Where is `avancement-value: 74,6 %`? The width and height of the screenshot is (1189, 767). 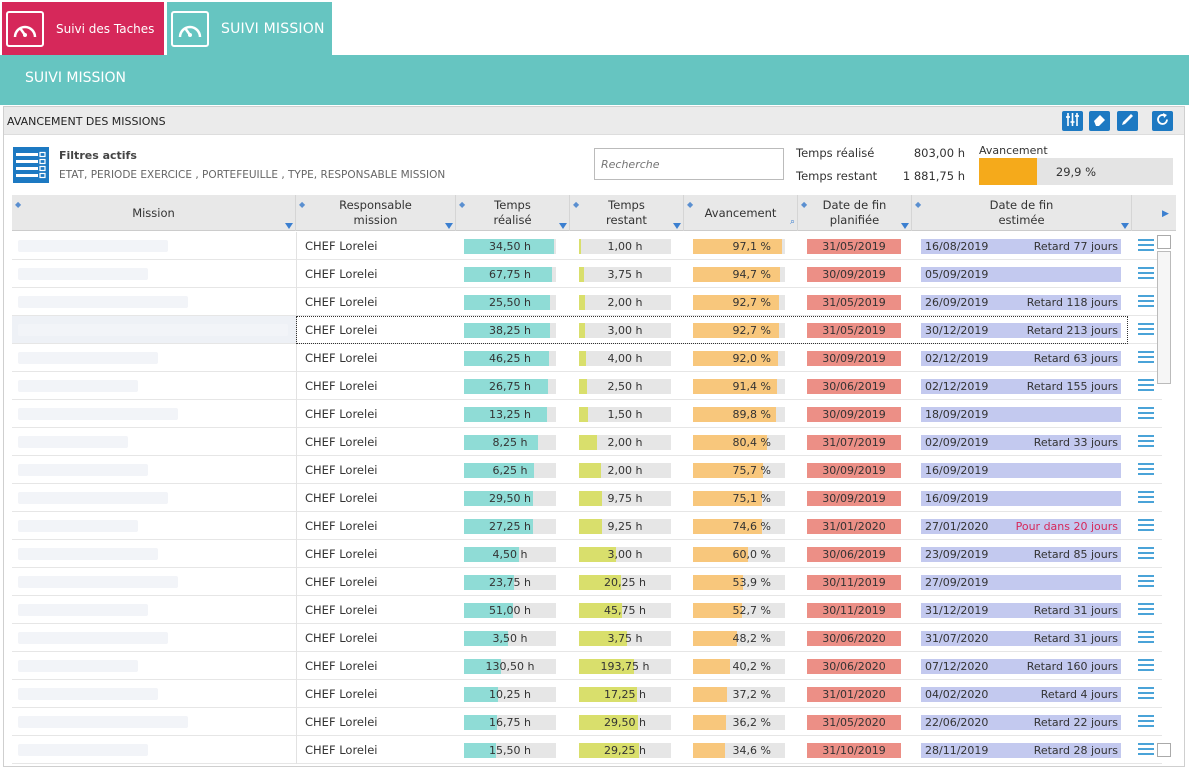 avancement-value: 74,6 % is located at coordinates (751, 526).